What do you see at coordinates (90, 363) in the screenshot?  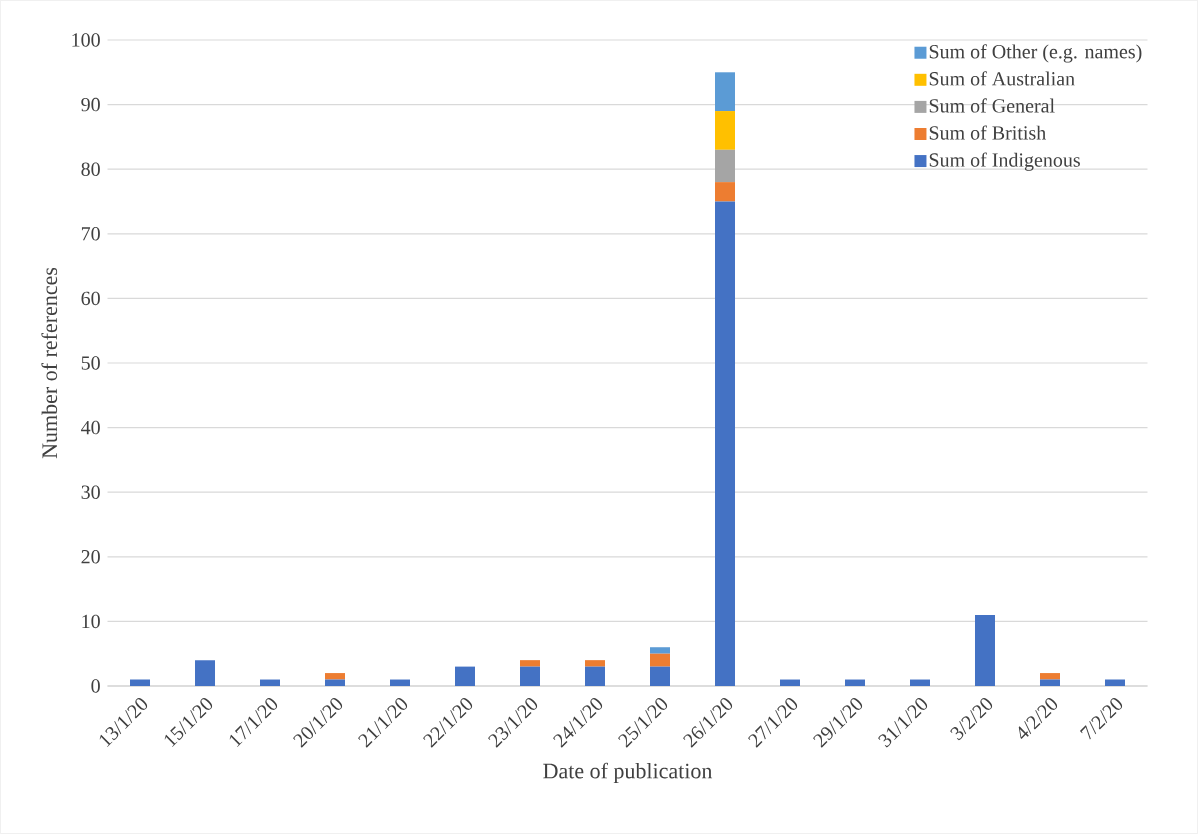 I see `y-tick-label: 50` at bounding box center [90, 363].